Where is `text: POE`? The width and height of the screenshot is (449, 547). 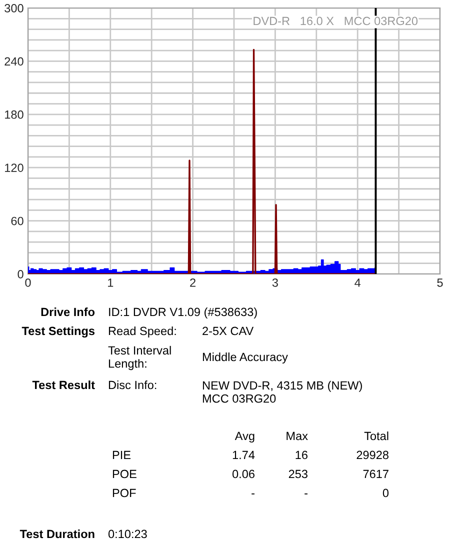 text: POE is located at coordinates (124, 474).